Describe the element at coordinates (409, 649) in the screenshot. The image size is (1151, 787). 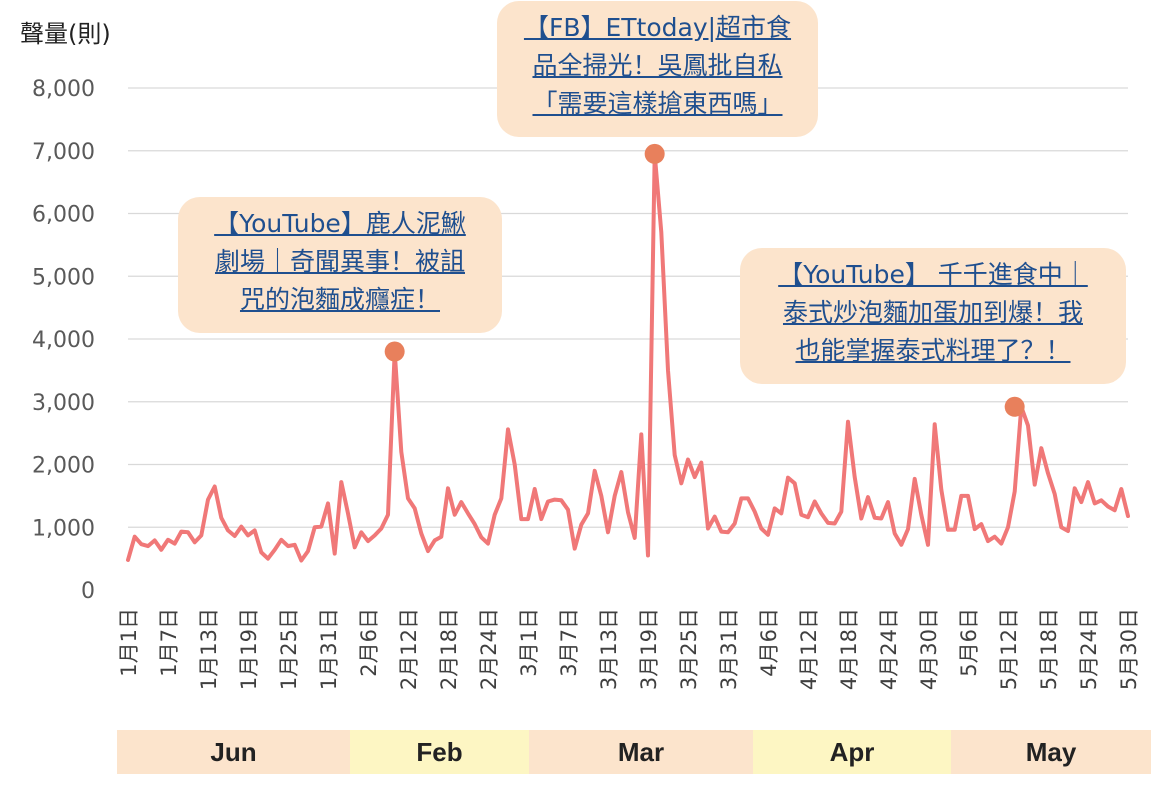
I see `x-tick-label: 2月12日` at that location.